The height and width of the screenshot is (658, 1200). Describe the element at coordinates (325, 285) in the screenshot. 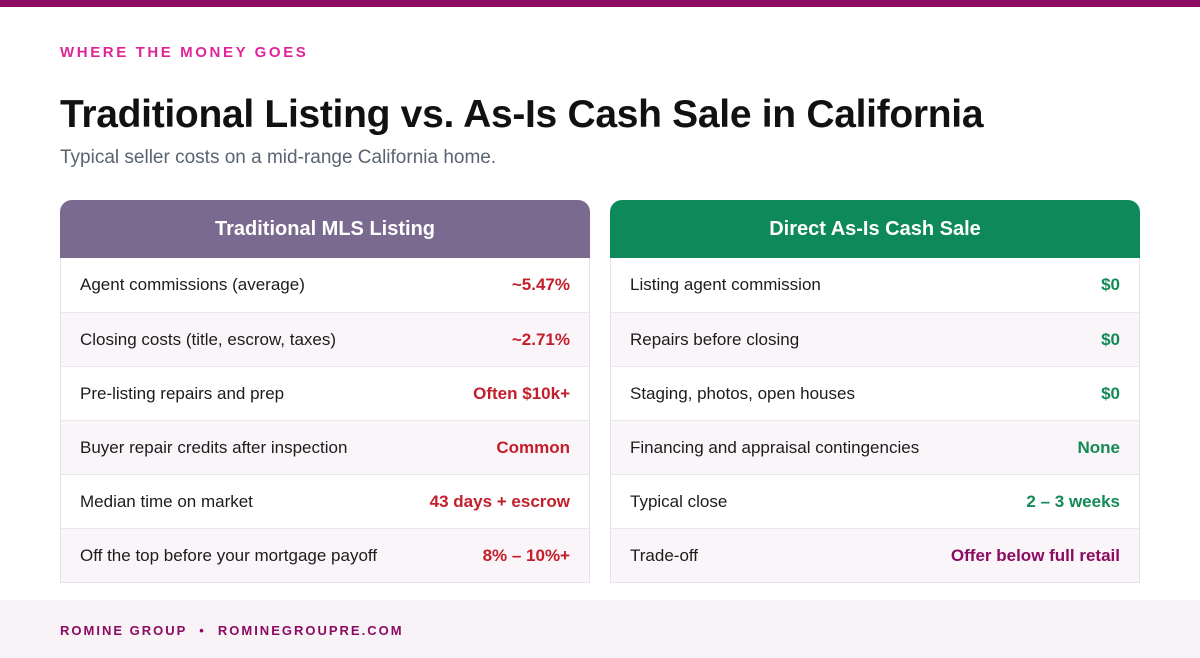

I see `table-row: Agent commissions (average) ~5.47%` at that location.